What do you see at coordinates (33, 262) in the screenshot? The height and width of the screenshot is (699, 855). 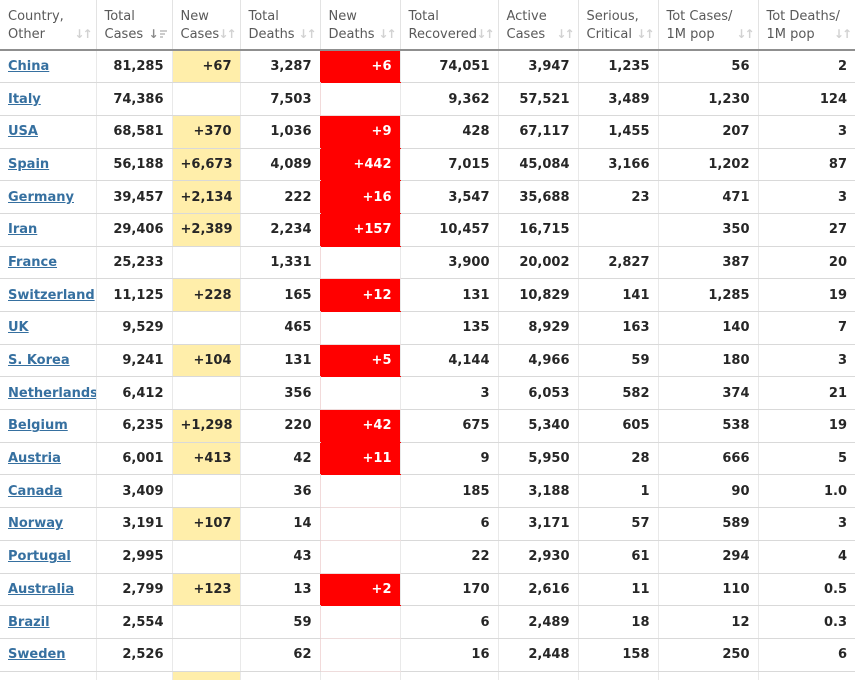 I see `country-link: France` at bounding box center [33, 262].